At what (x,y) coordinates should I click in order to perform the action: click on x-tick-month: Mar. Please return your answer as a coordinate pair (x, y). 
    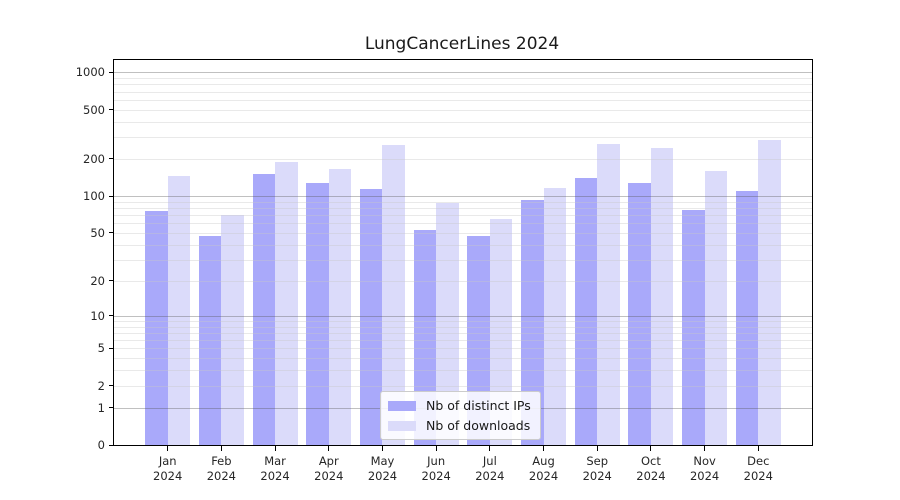
    Looking at the image, I should click on (275, 461).